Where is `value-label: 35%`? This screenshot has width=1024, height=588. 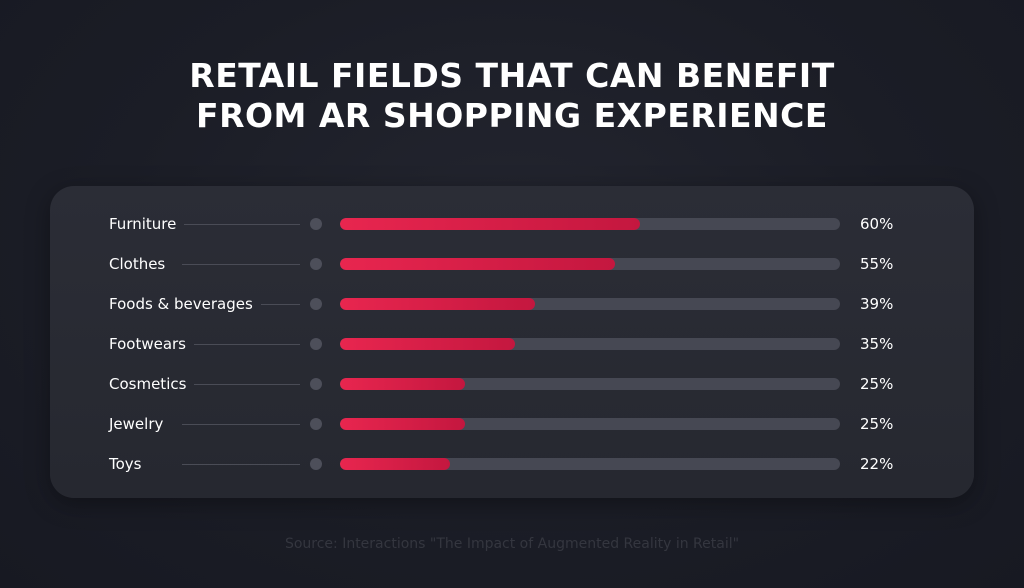
value-label: 35% is located at coordinates (877, 344).